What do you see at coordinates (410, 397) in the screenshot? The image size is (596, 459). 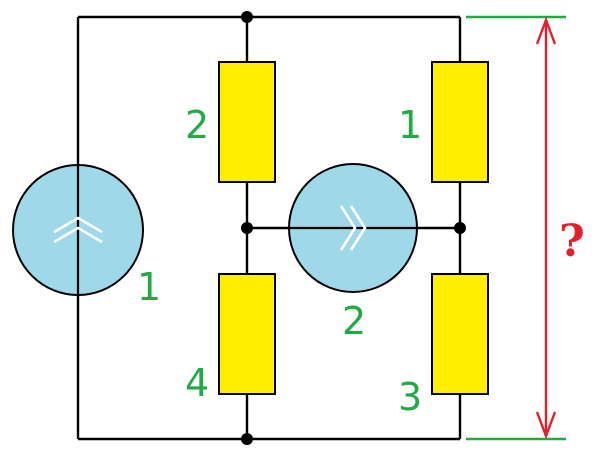 I see `resistor-3-label: 3` at bounding box center [410, 397].